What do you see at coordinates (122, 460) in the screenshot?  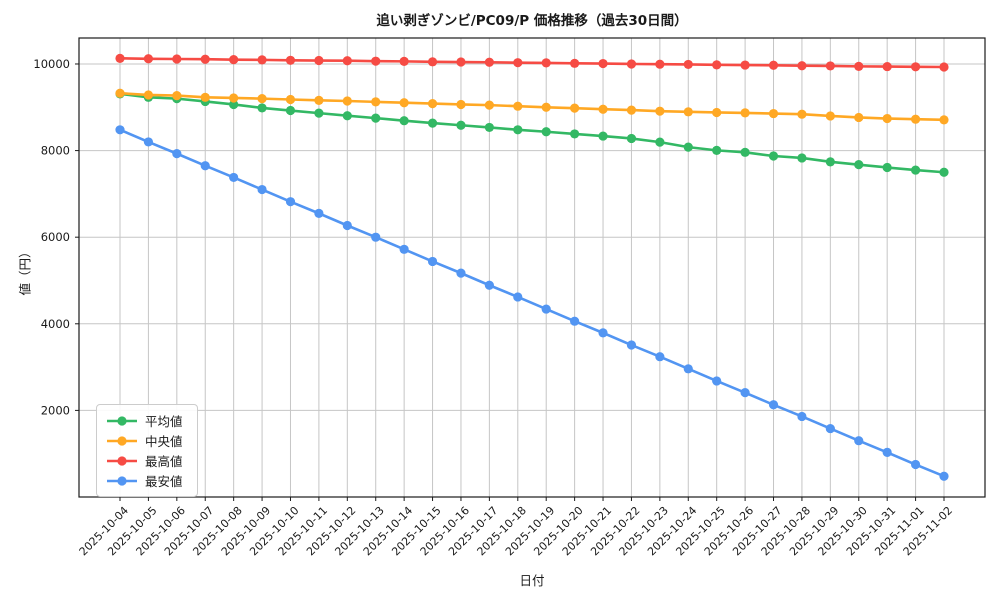 I see `legend-marker-max` at bounding box center [122, 460].